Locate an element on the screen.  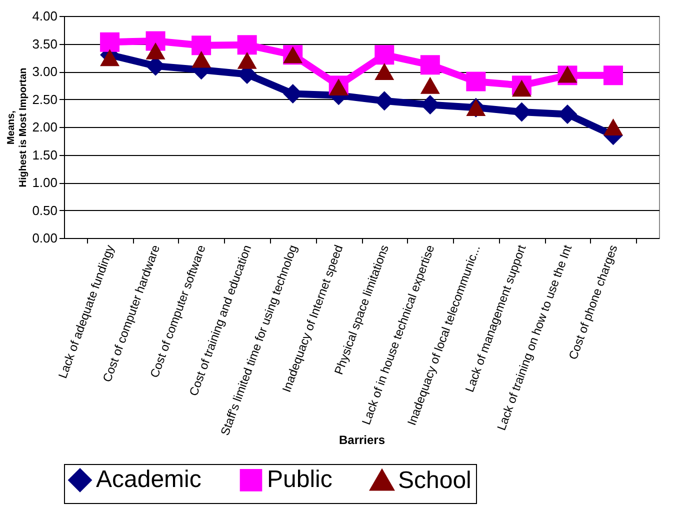
y-tick-label: 0.50 is located at coordinates (45, 210).